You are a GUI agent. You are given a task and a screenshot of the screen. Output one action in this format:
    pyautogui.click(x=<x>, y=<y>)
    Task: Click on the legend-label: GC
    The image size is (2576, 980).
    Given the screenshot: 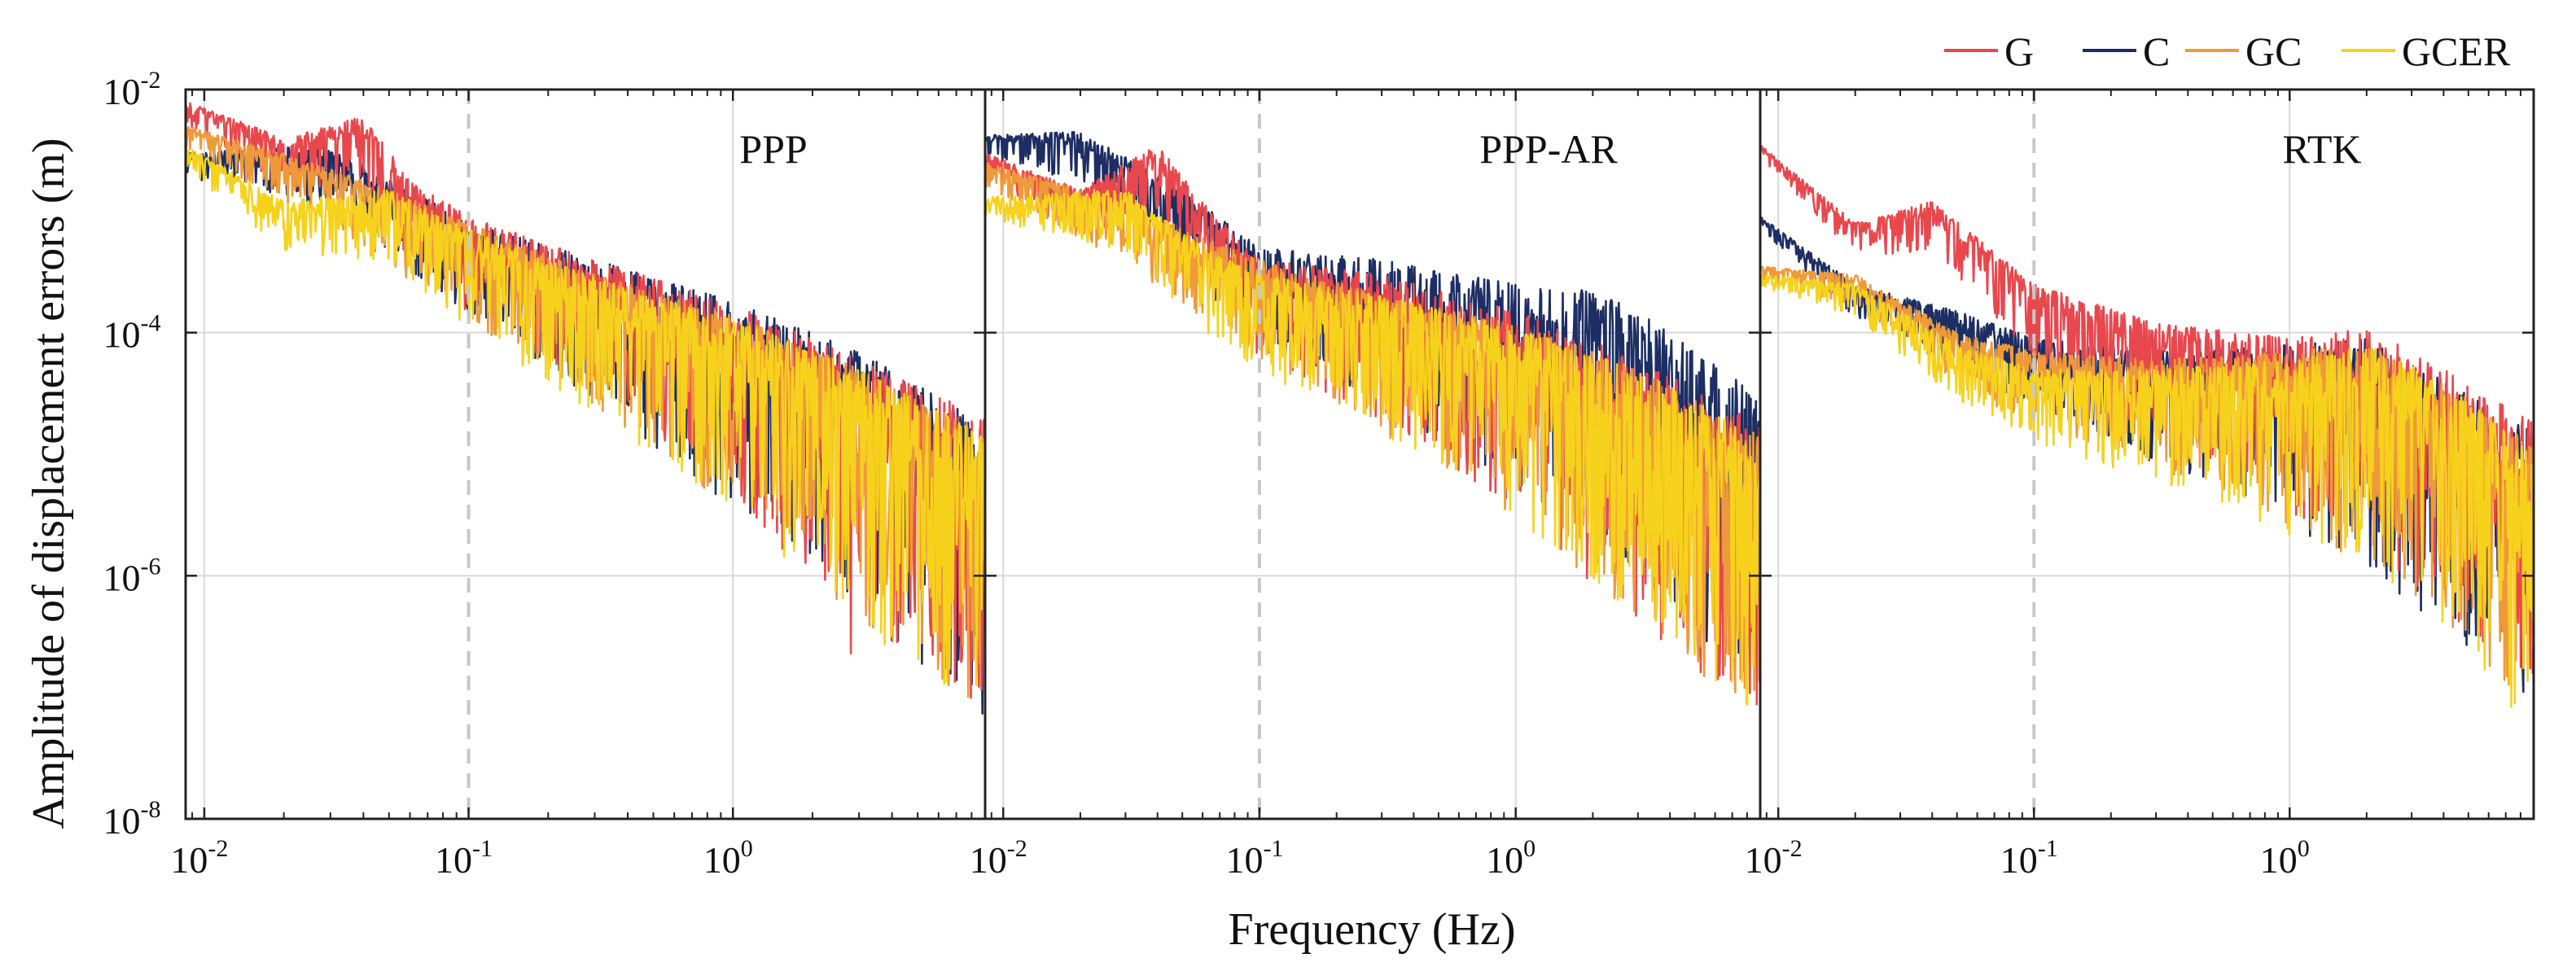 What is the action you would take?
    pyautogui.click(x=2273, y=51)
    